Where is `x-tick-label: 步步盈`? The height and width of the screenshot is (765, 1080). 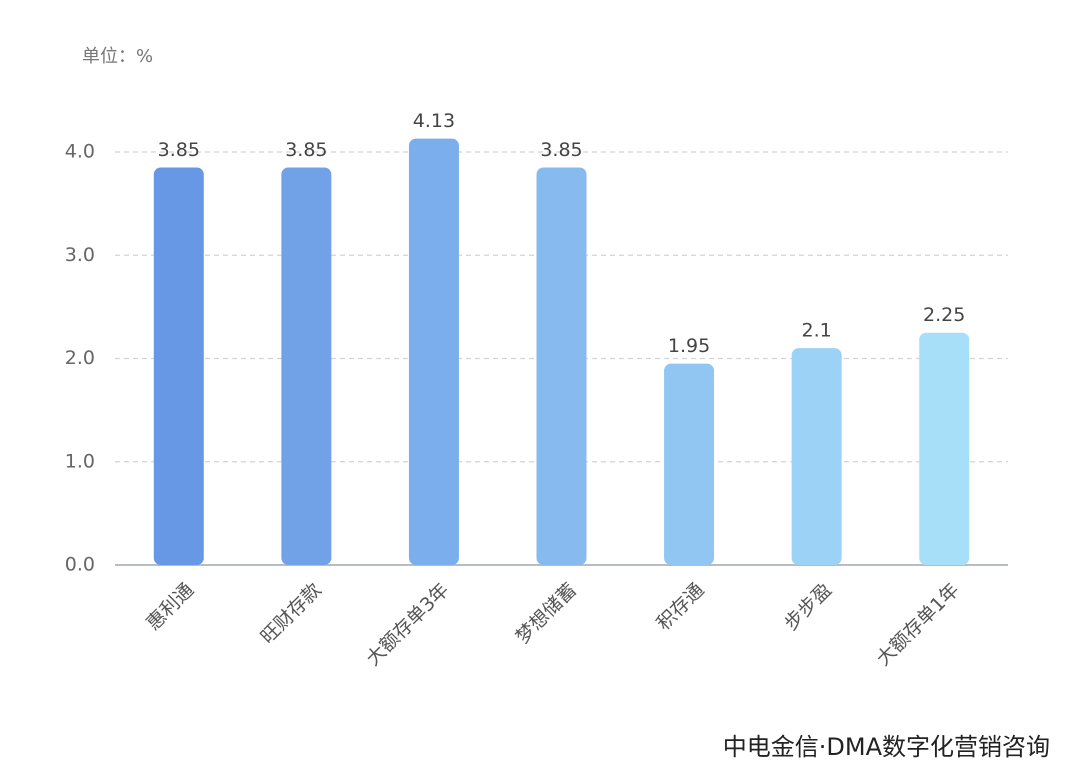 x-tick-label: 步步盈 is located at coordinates (808, 607).